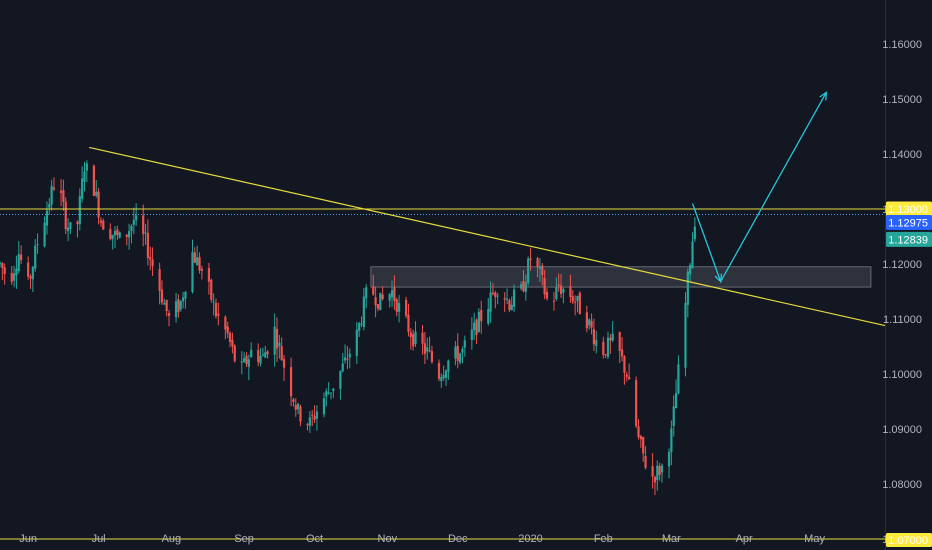 The width and height of the screenshot is (932, 550). Describe the element at coordinates (902, 485) in the screenshot. I see `y-tick-label: 1.08000` at that location.